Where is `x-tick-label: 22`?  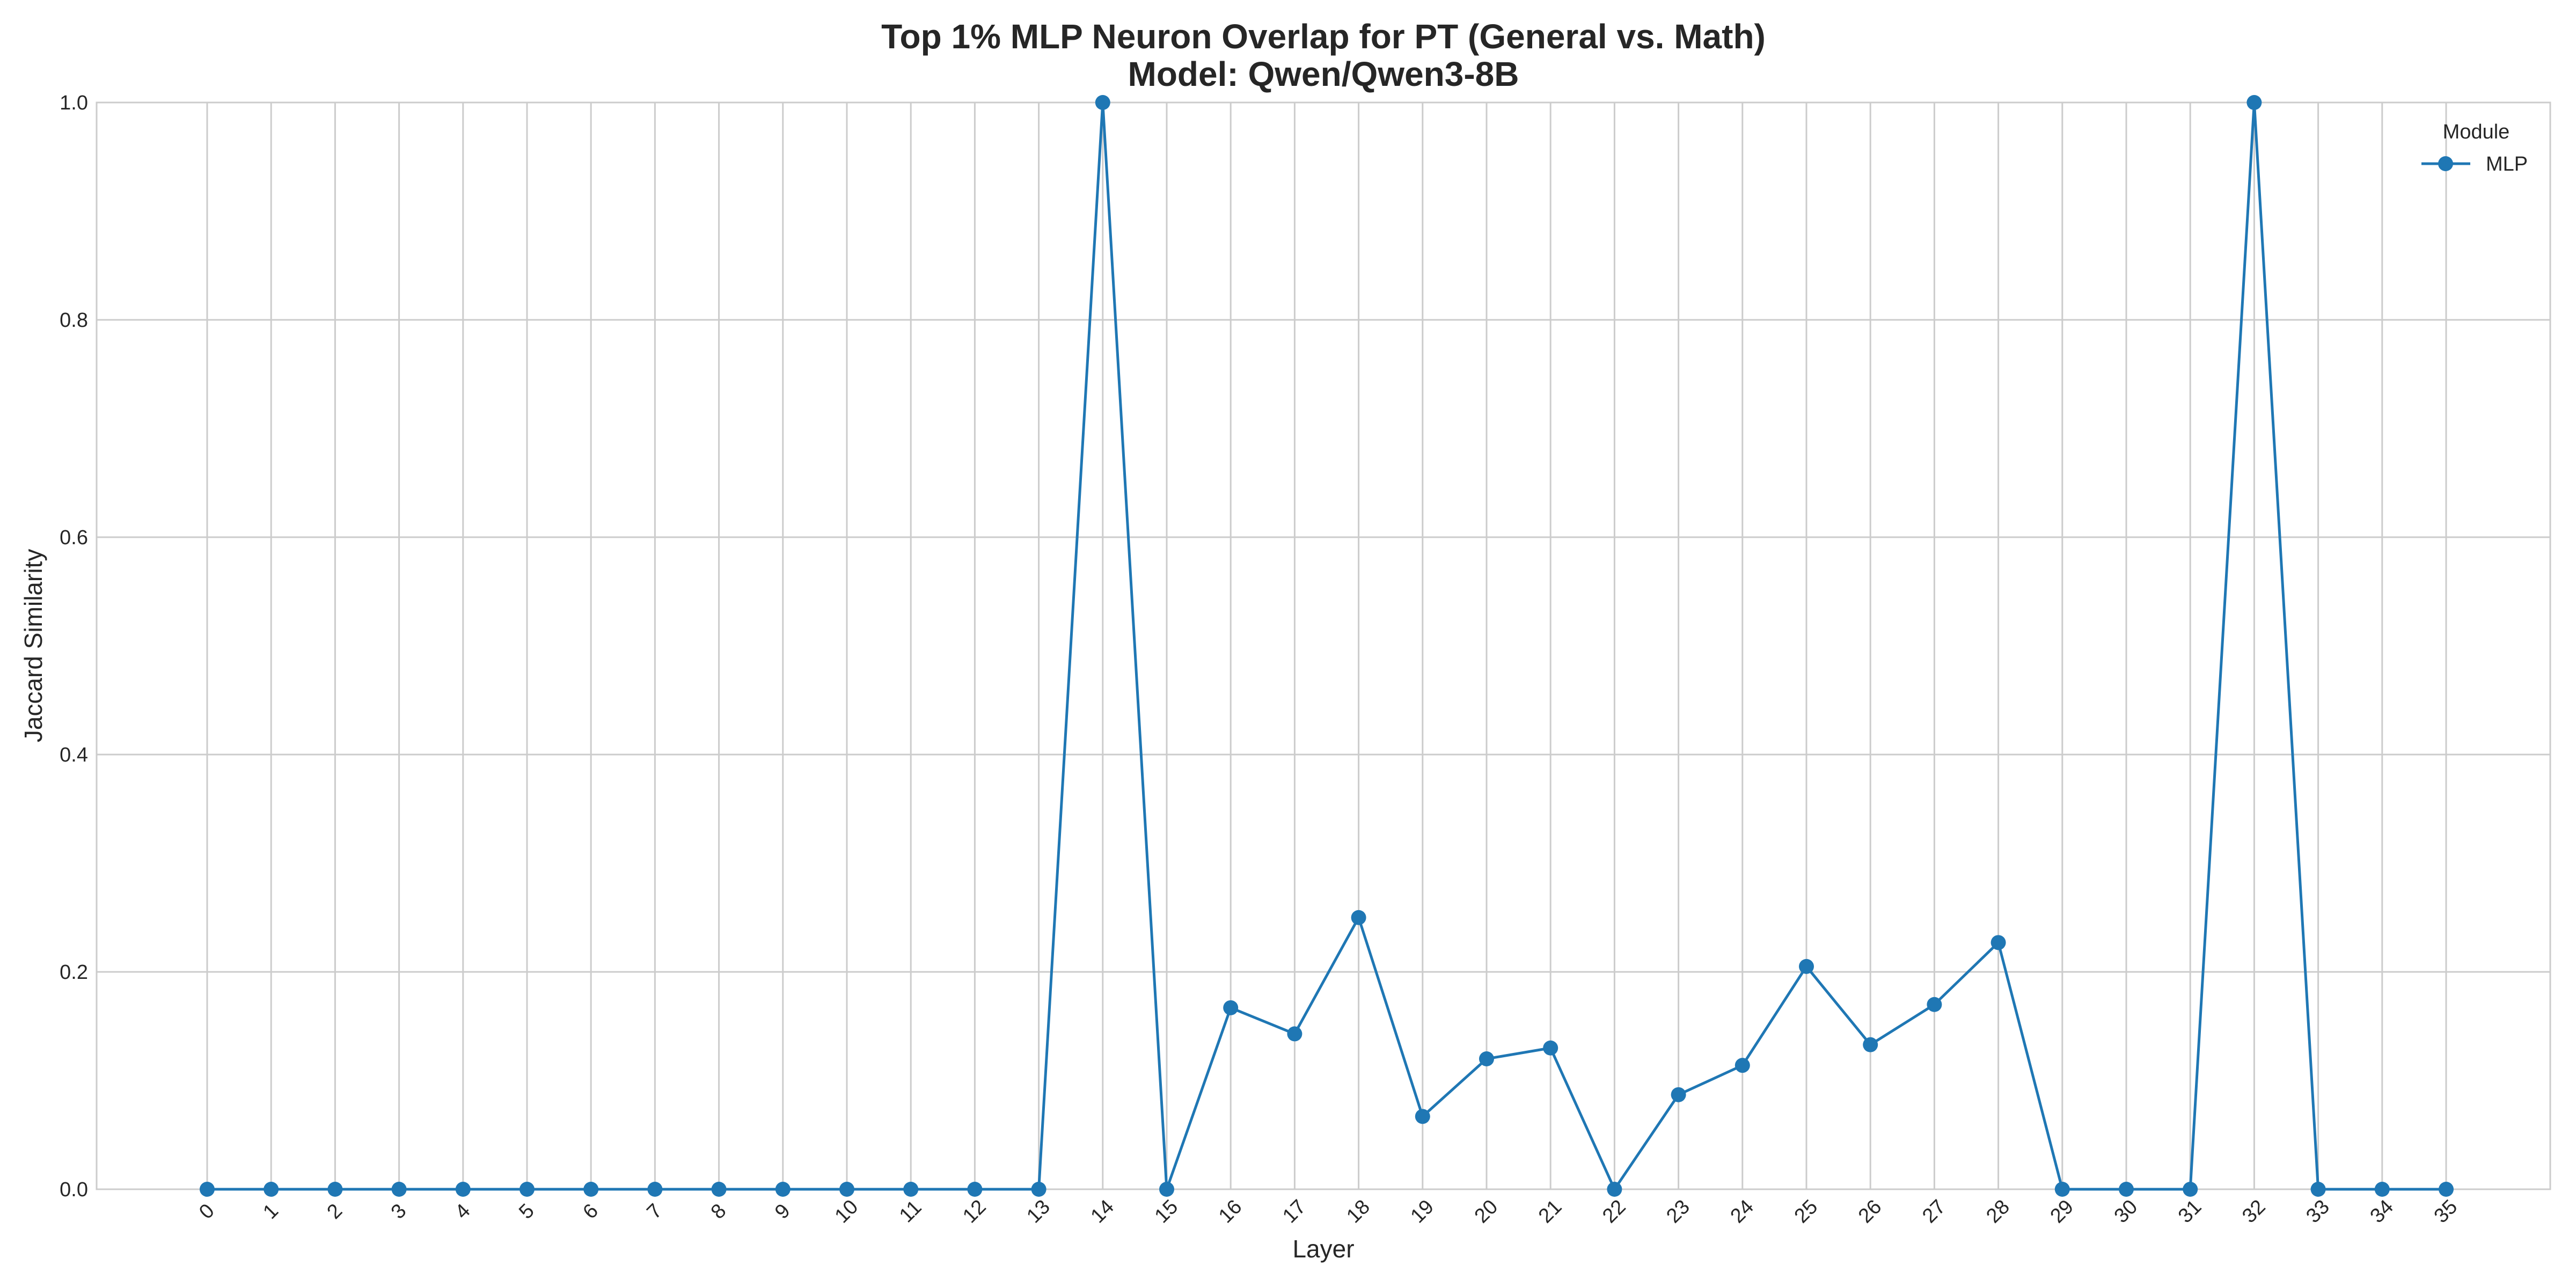 x-tick-label: 22 is located at coordinates (1614, 1212).